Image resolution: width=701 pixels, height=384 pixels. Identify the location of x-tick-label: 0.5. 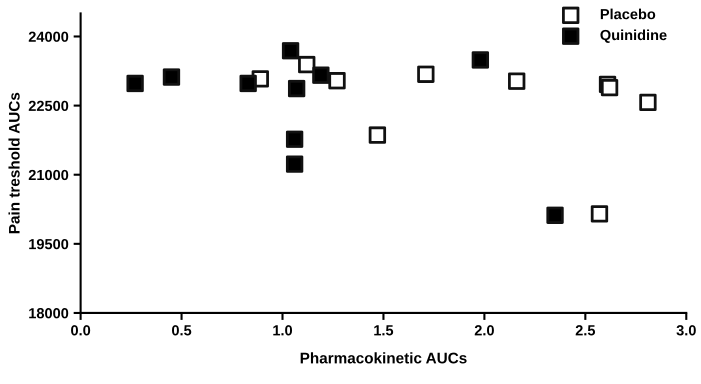
(182, 330).